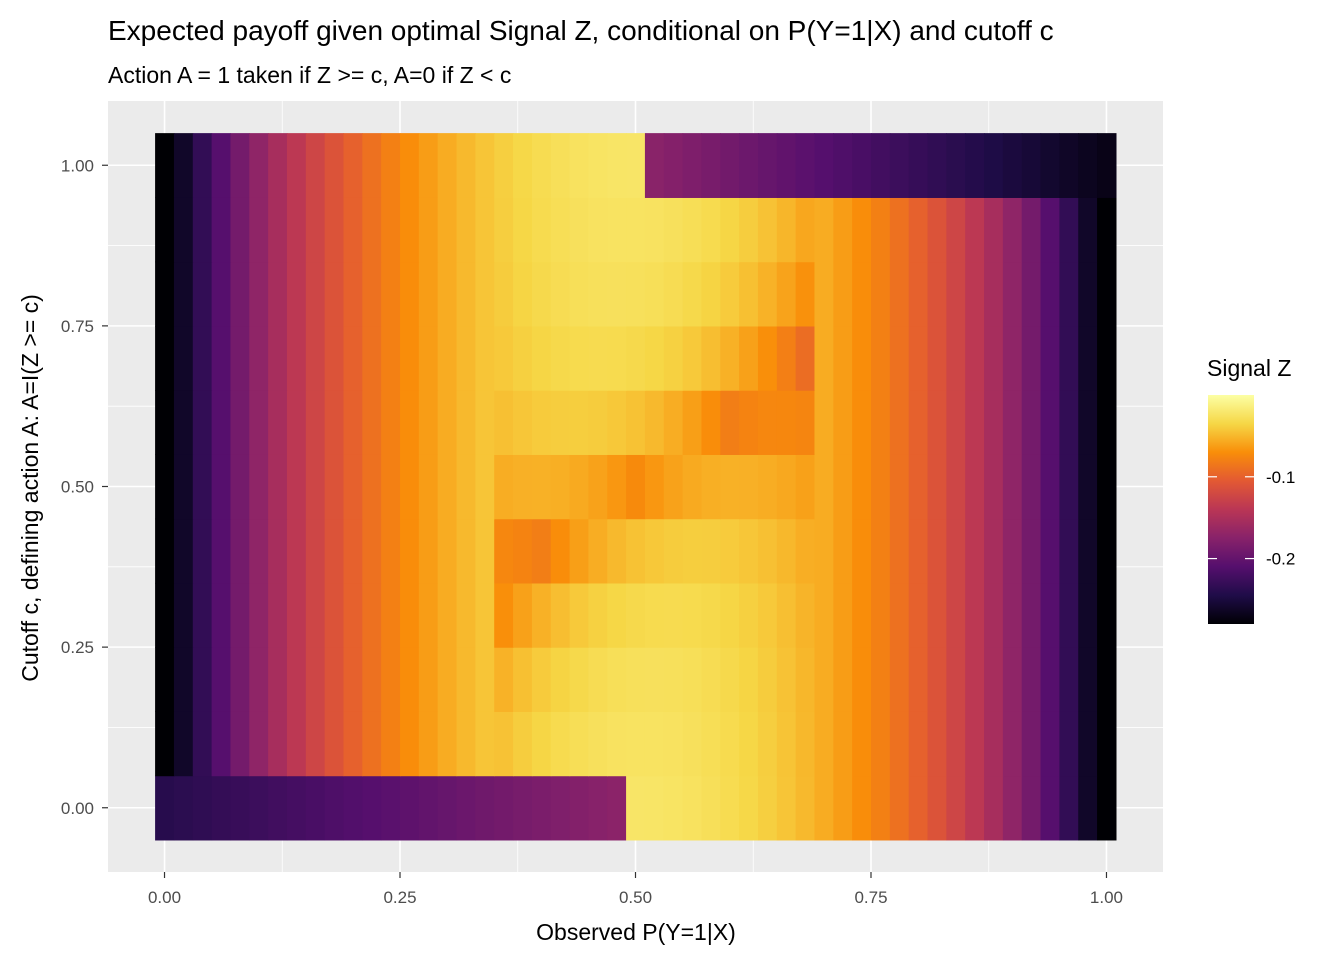 This screenshot has height=960, width=1344. What do you see at coordinates (1249, 368) in the screenshot?
I see `legend-title: Signal Z` at bounding box center [1249, 368].